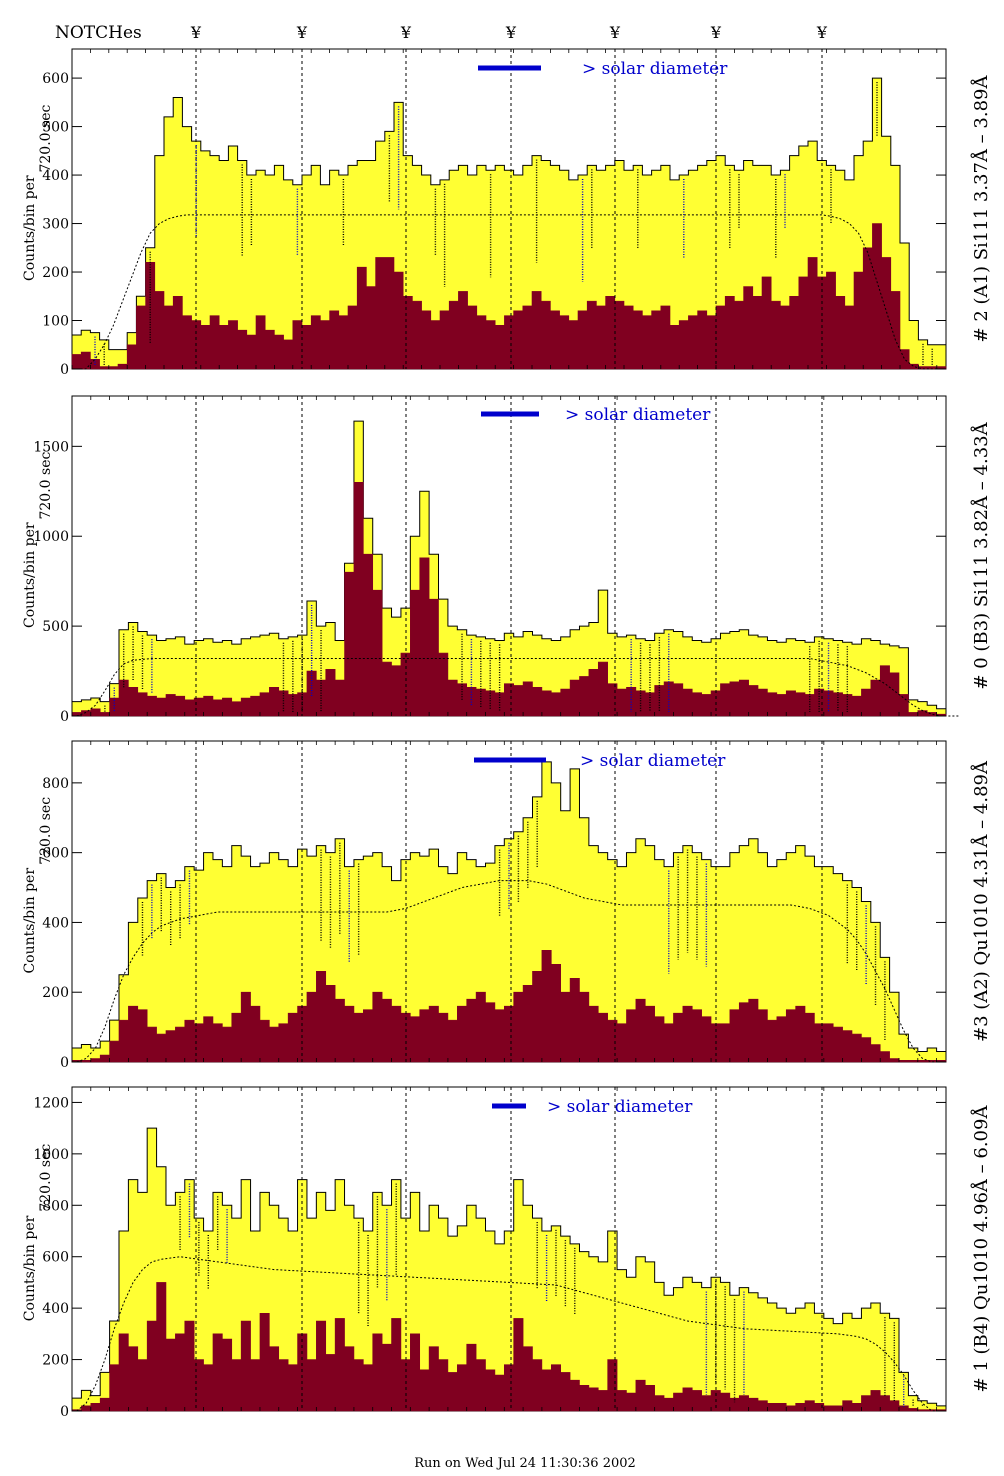  I want to click on panel-title: #3 (A2) Qu1010 4.31Å – 4.89Å, so click(981, 901).